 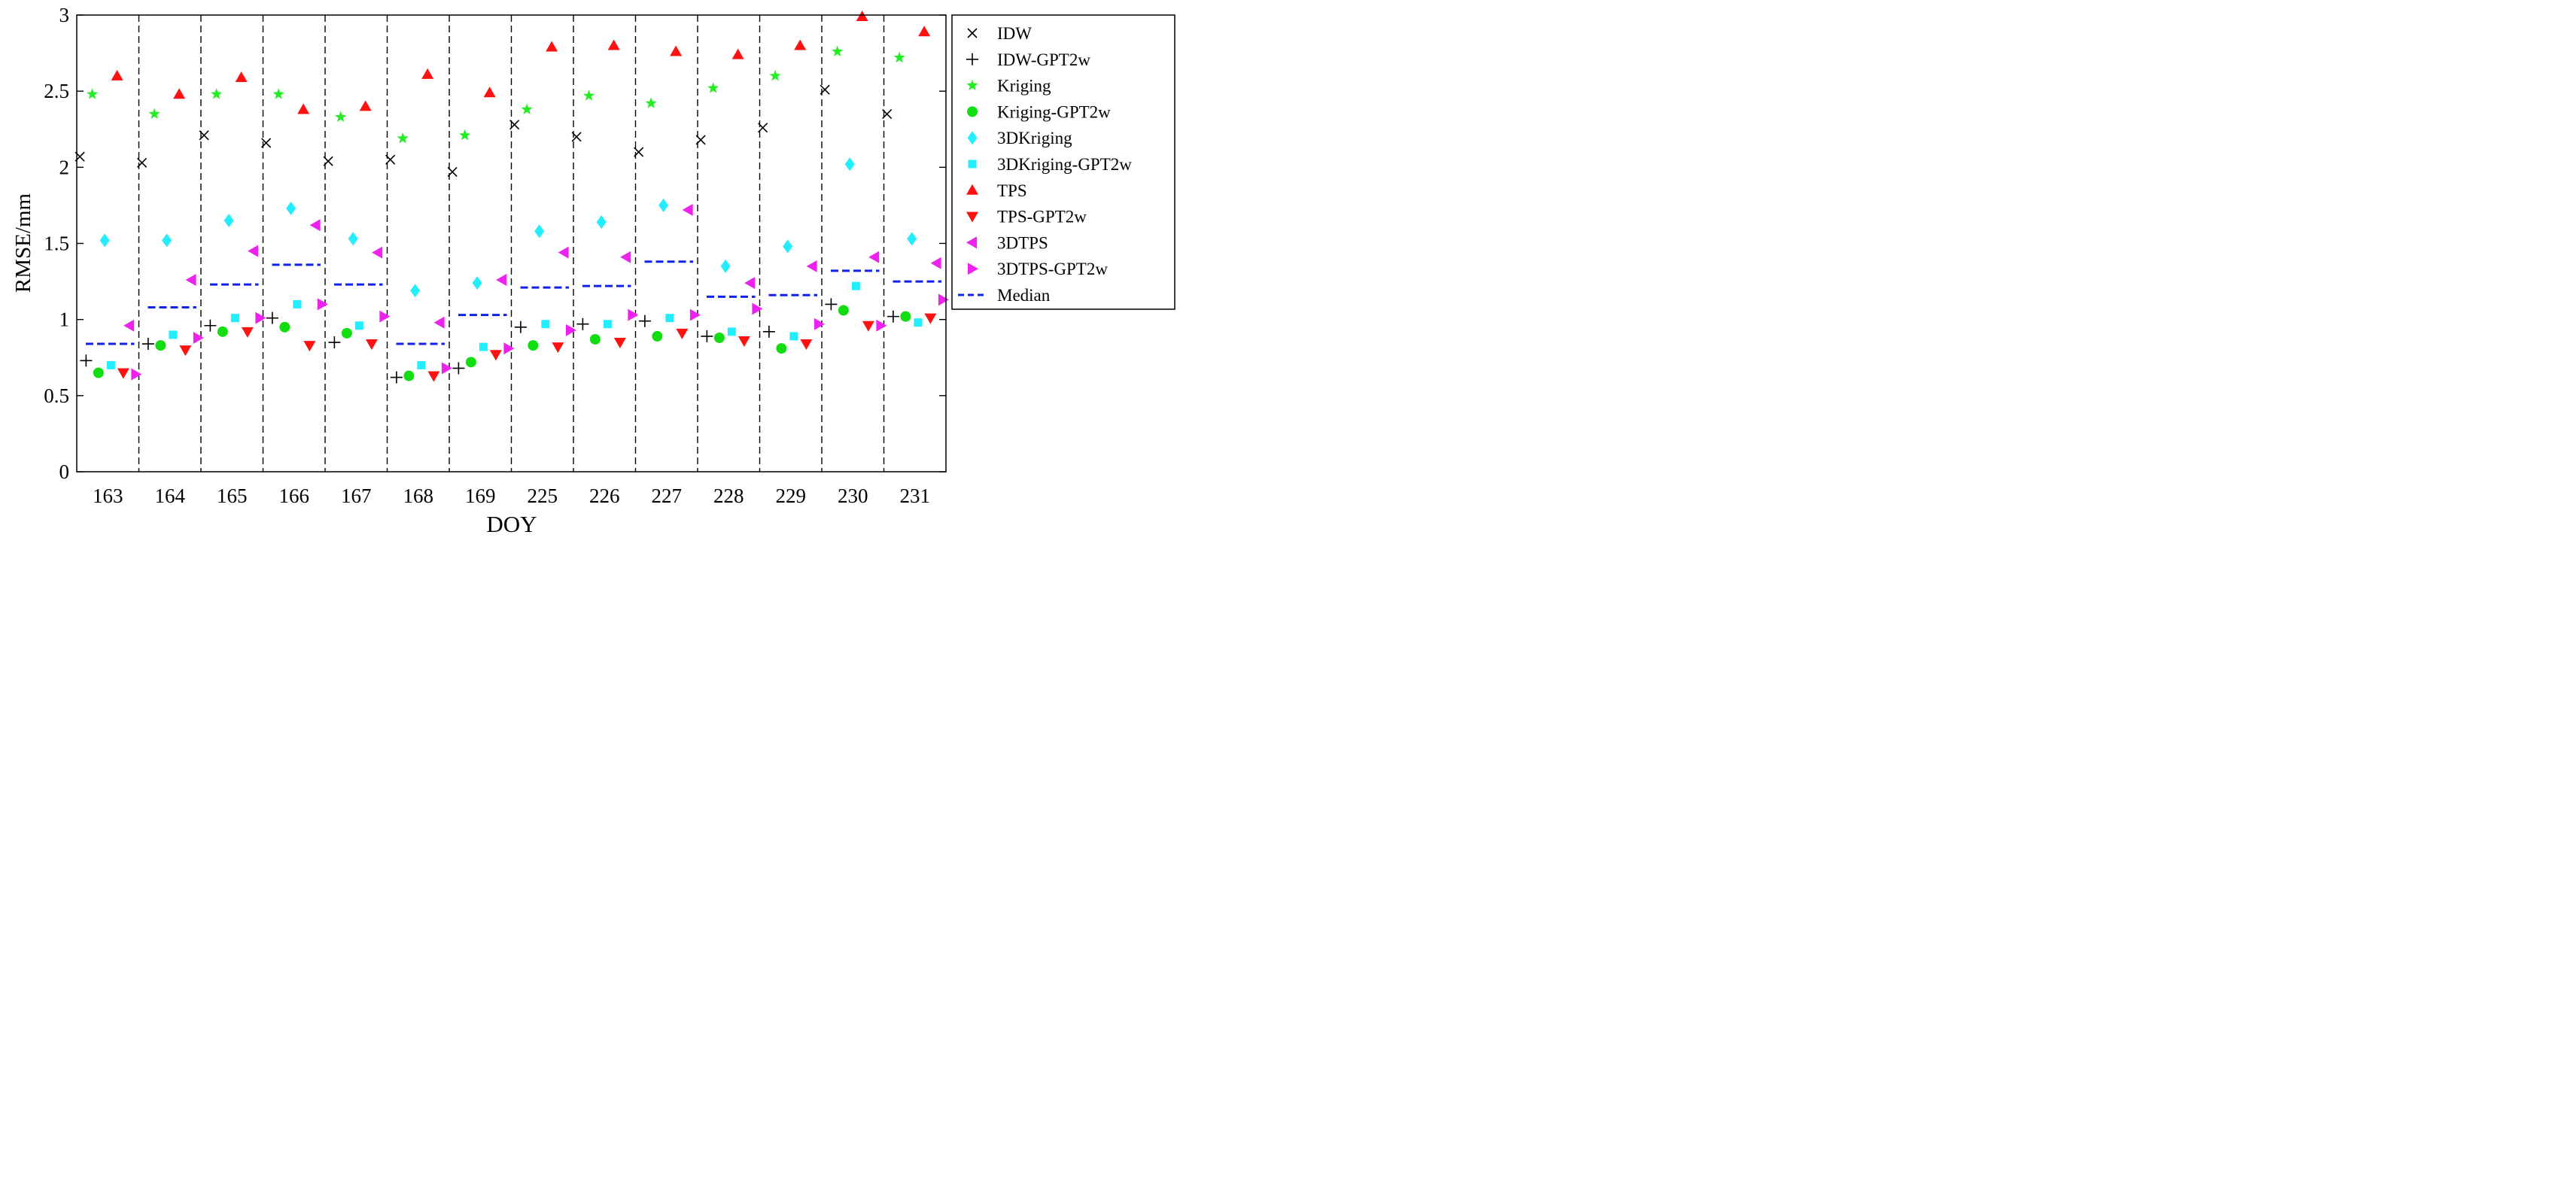 What do you see at coordinates (1012, 190) in the screenshot?
I see `legend-label: TPS` at bounding box center [1012, 190].